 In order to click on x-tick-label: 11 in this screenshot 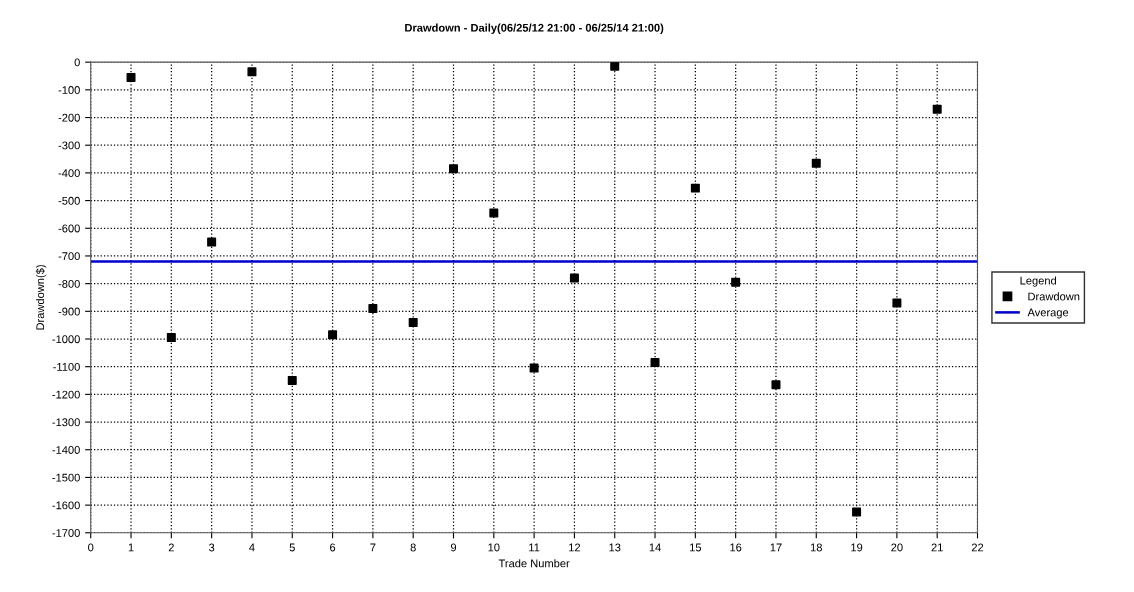, I will do `click(534, 547)`.